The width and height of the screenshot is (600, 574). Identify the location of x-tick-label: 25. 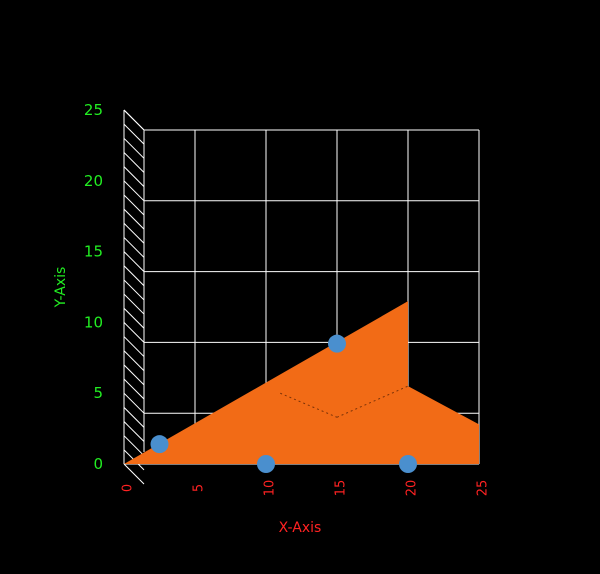
(483, 488).